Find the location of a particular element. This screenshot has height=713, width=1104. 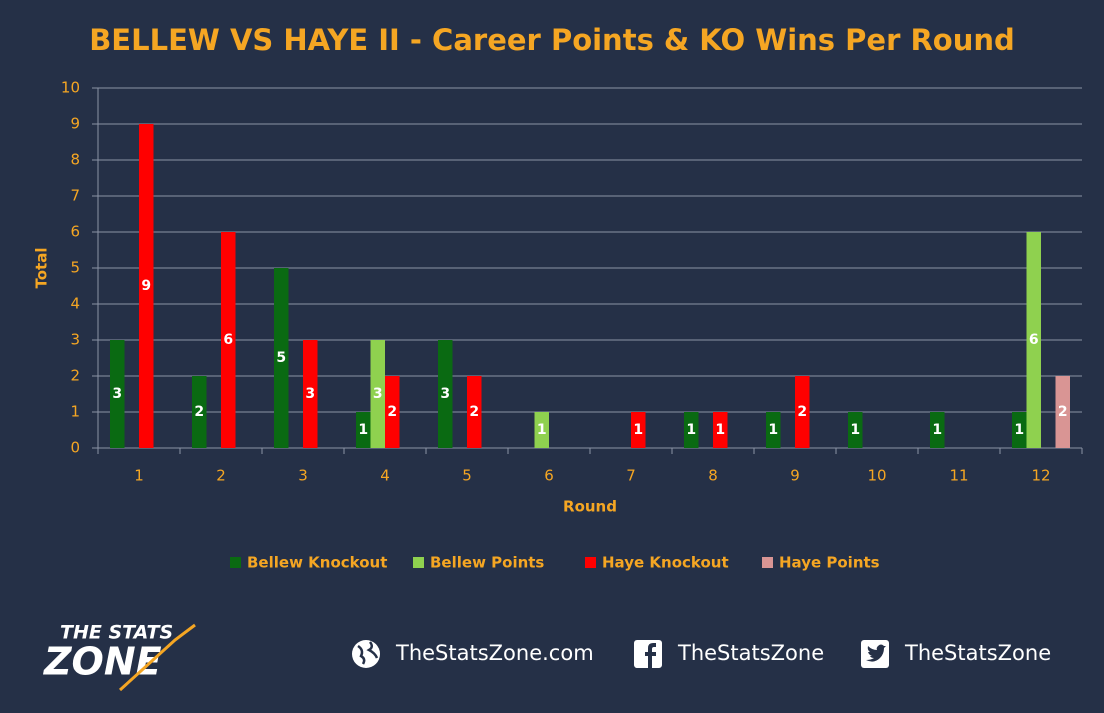

globe-icon is located at coordinates (366, 654).